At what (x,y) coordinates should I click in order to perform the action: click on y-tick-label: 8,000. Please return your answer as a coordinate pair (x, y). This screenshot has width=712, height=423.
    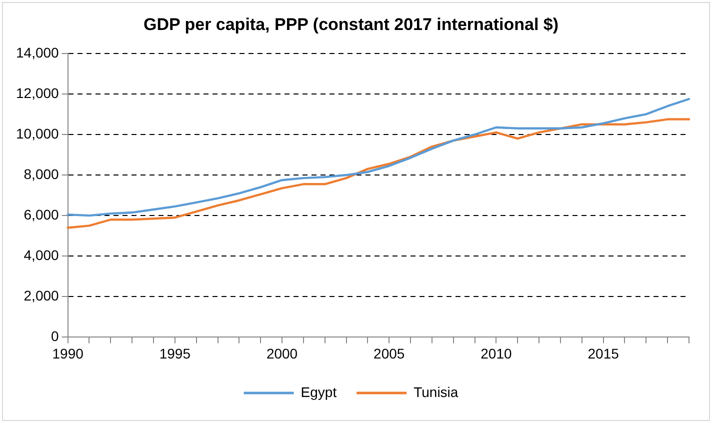
    Looking at the image, I should click on (42, 174).